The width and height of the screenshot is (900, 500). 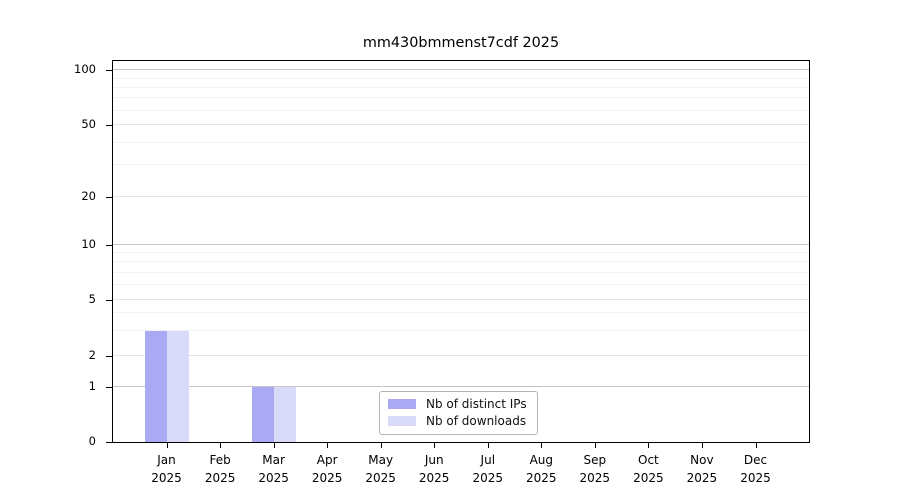 What do you see at coordinates (92, 386) in the screenshot?
I see `y-tick-label-1: 1` at bounding box center [92, 386].